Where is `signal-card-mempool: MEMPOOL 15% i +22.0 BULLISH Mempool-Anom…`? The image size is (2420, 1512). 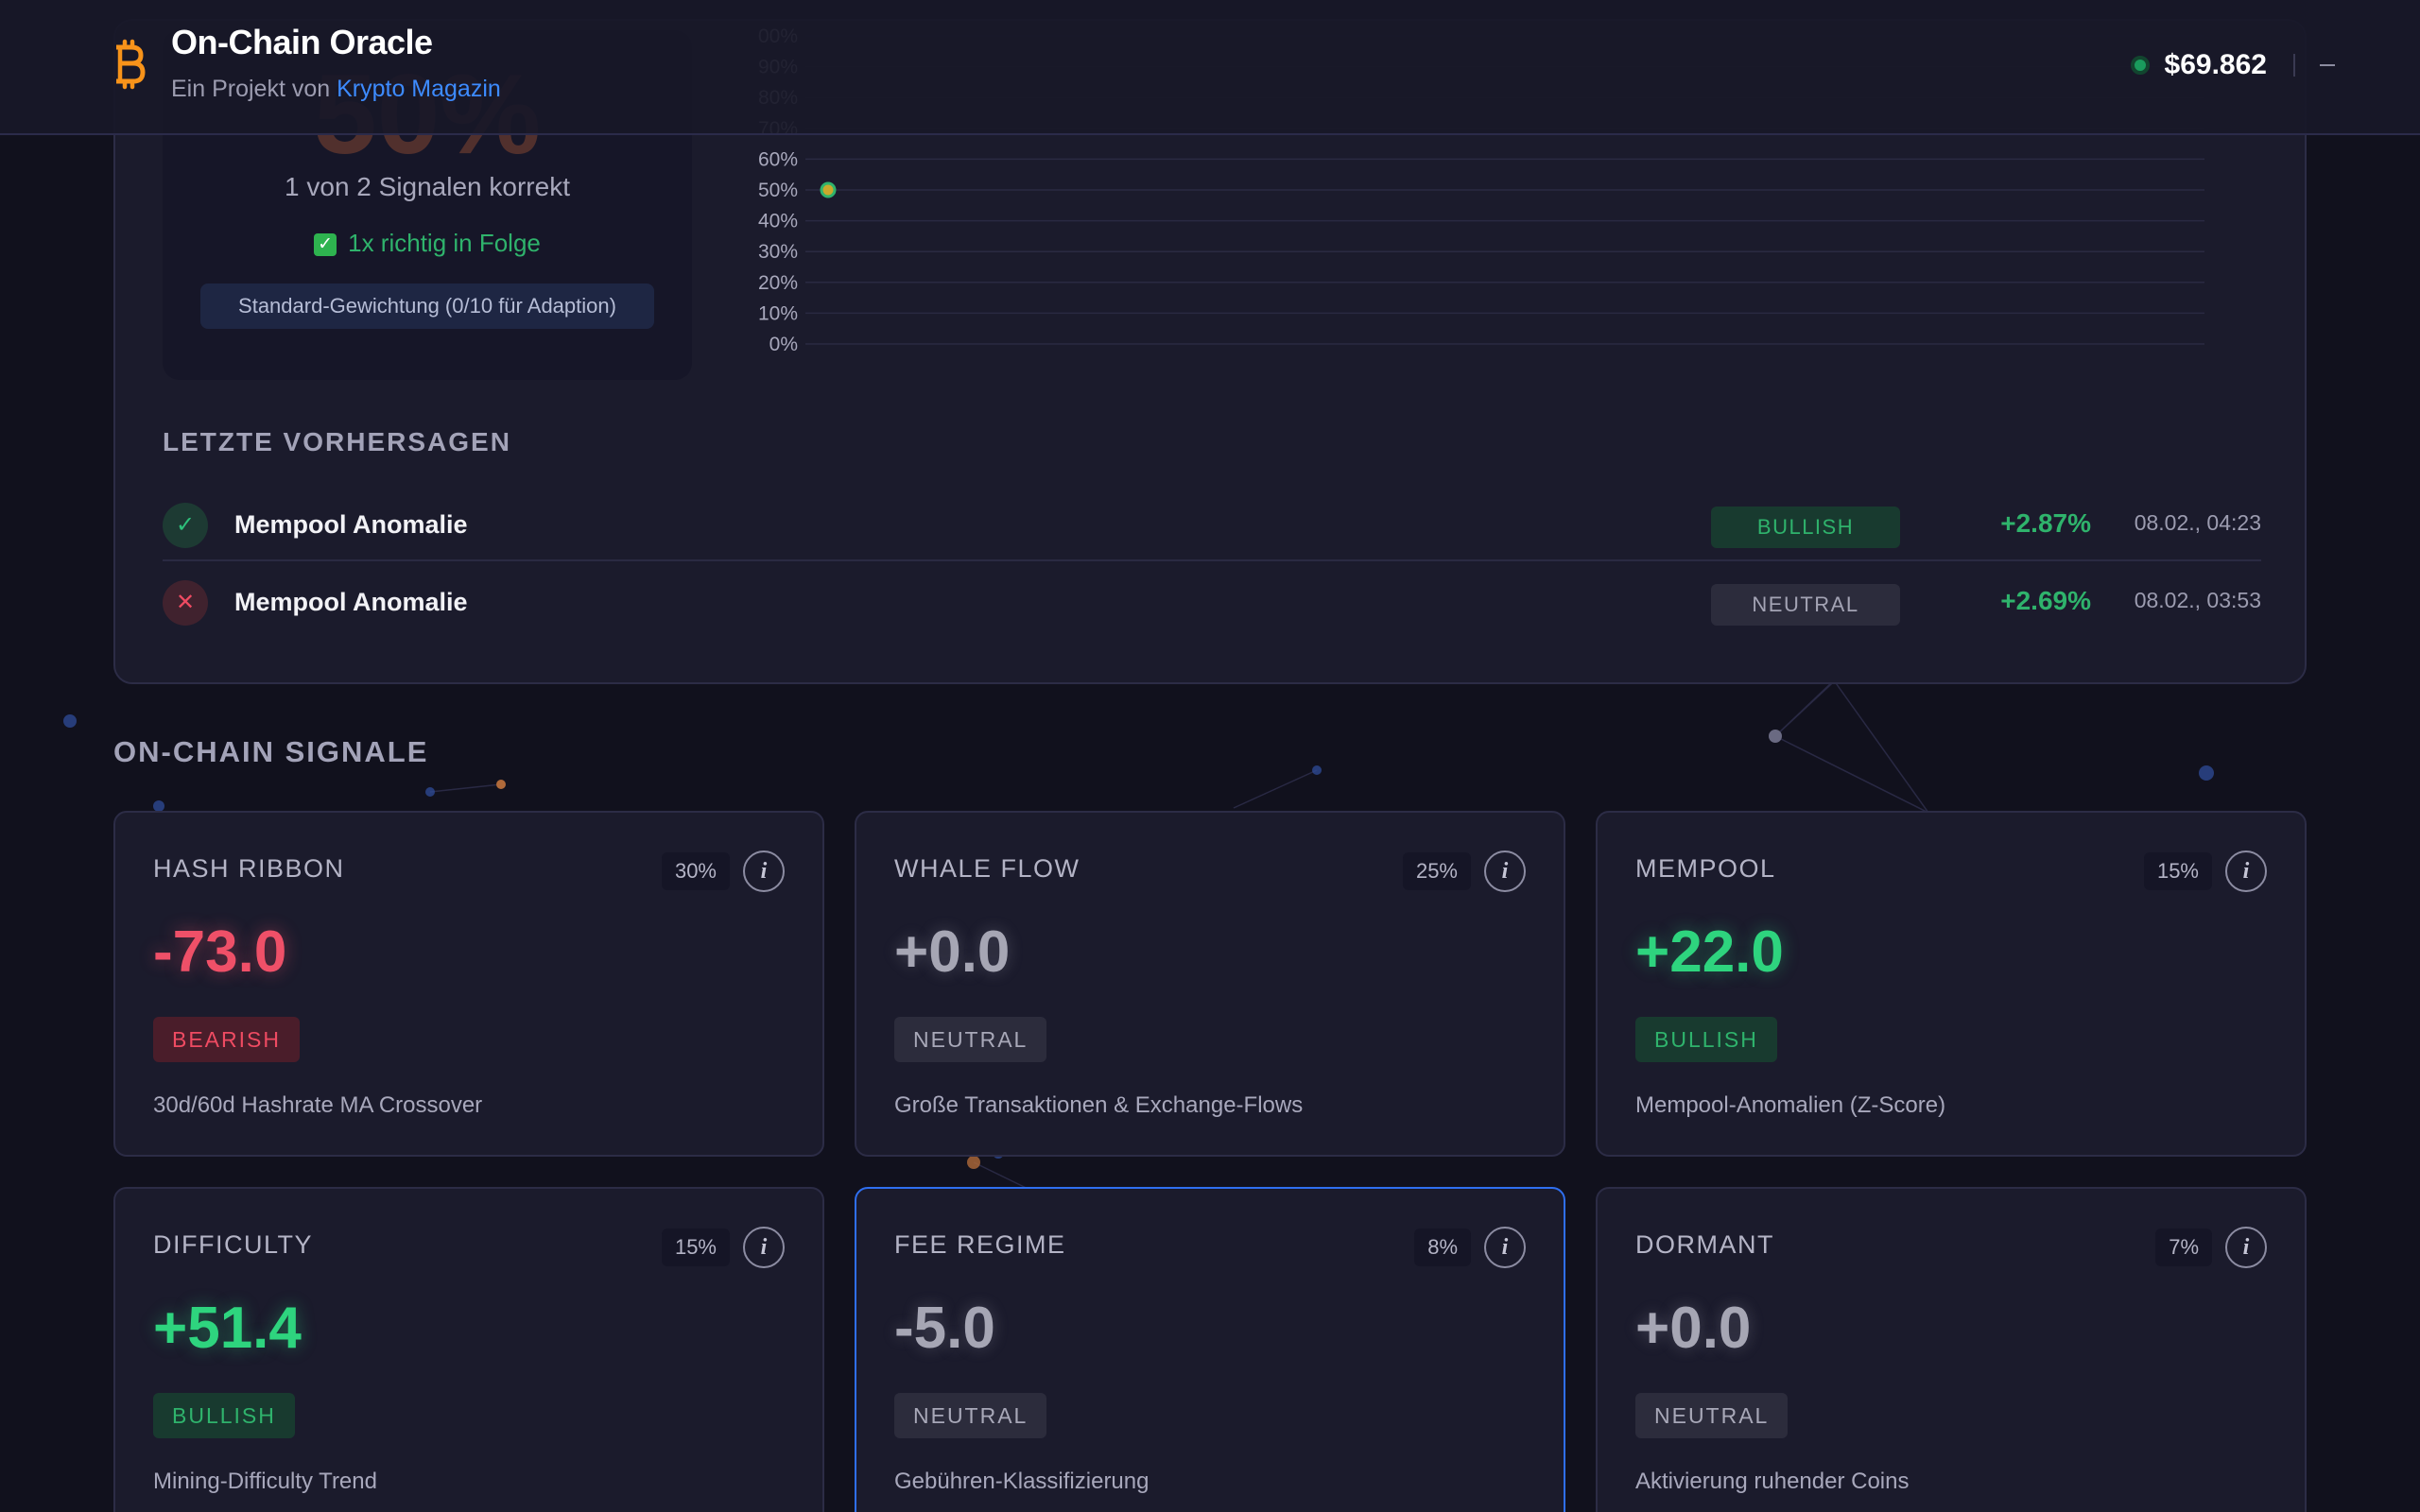 signal-card-mempool: MEMPOOL 15% i +22.0 BULLISH Mempool-Anom… is located at coordinates (1951, 984).